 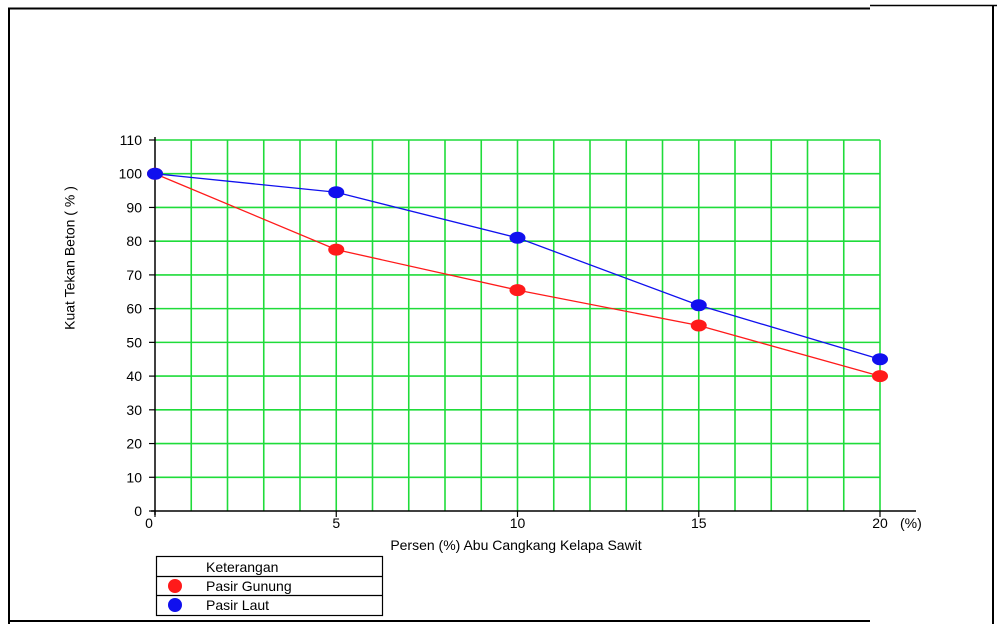 I want to click on y-tick-label: 80, so click(x=134, y=241).